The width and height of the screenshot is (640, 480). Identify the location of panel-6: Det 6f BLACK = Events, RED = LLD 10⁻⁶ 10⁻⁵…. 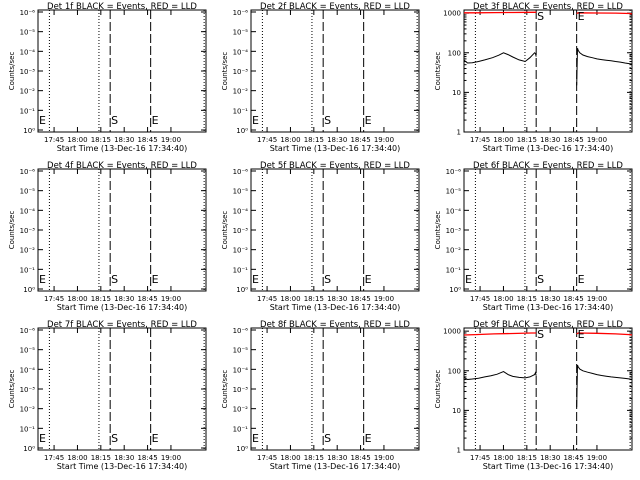
(533, 236).